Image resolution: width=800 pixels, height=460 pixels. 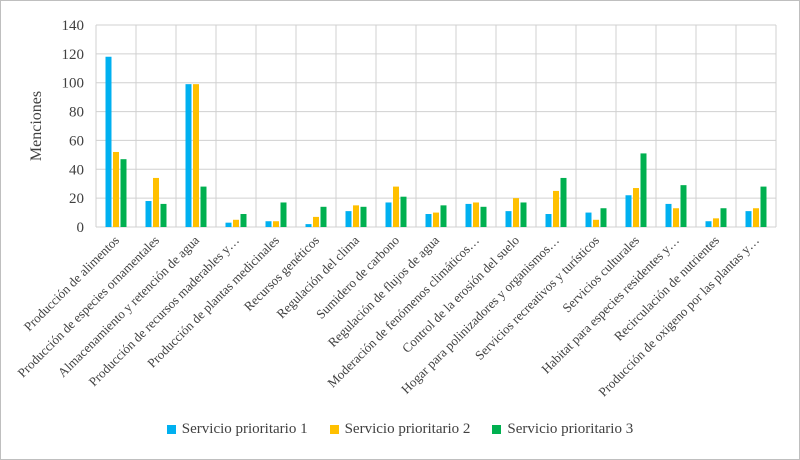 I want to click on legend-item: Servicio prioritario 3, so click(x=562, y=429).